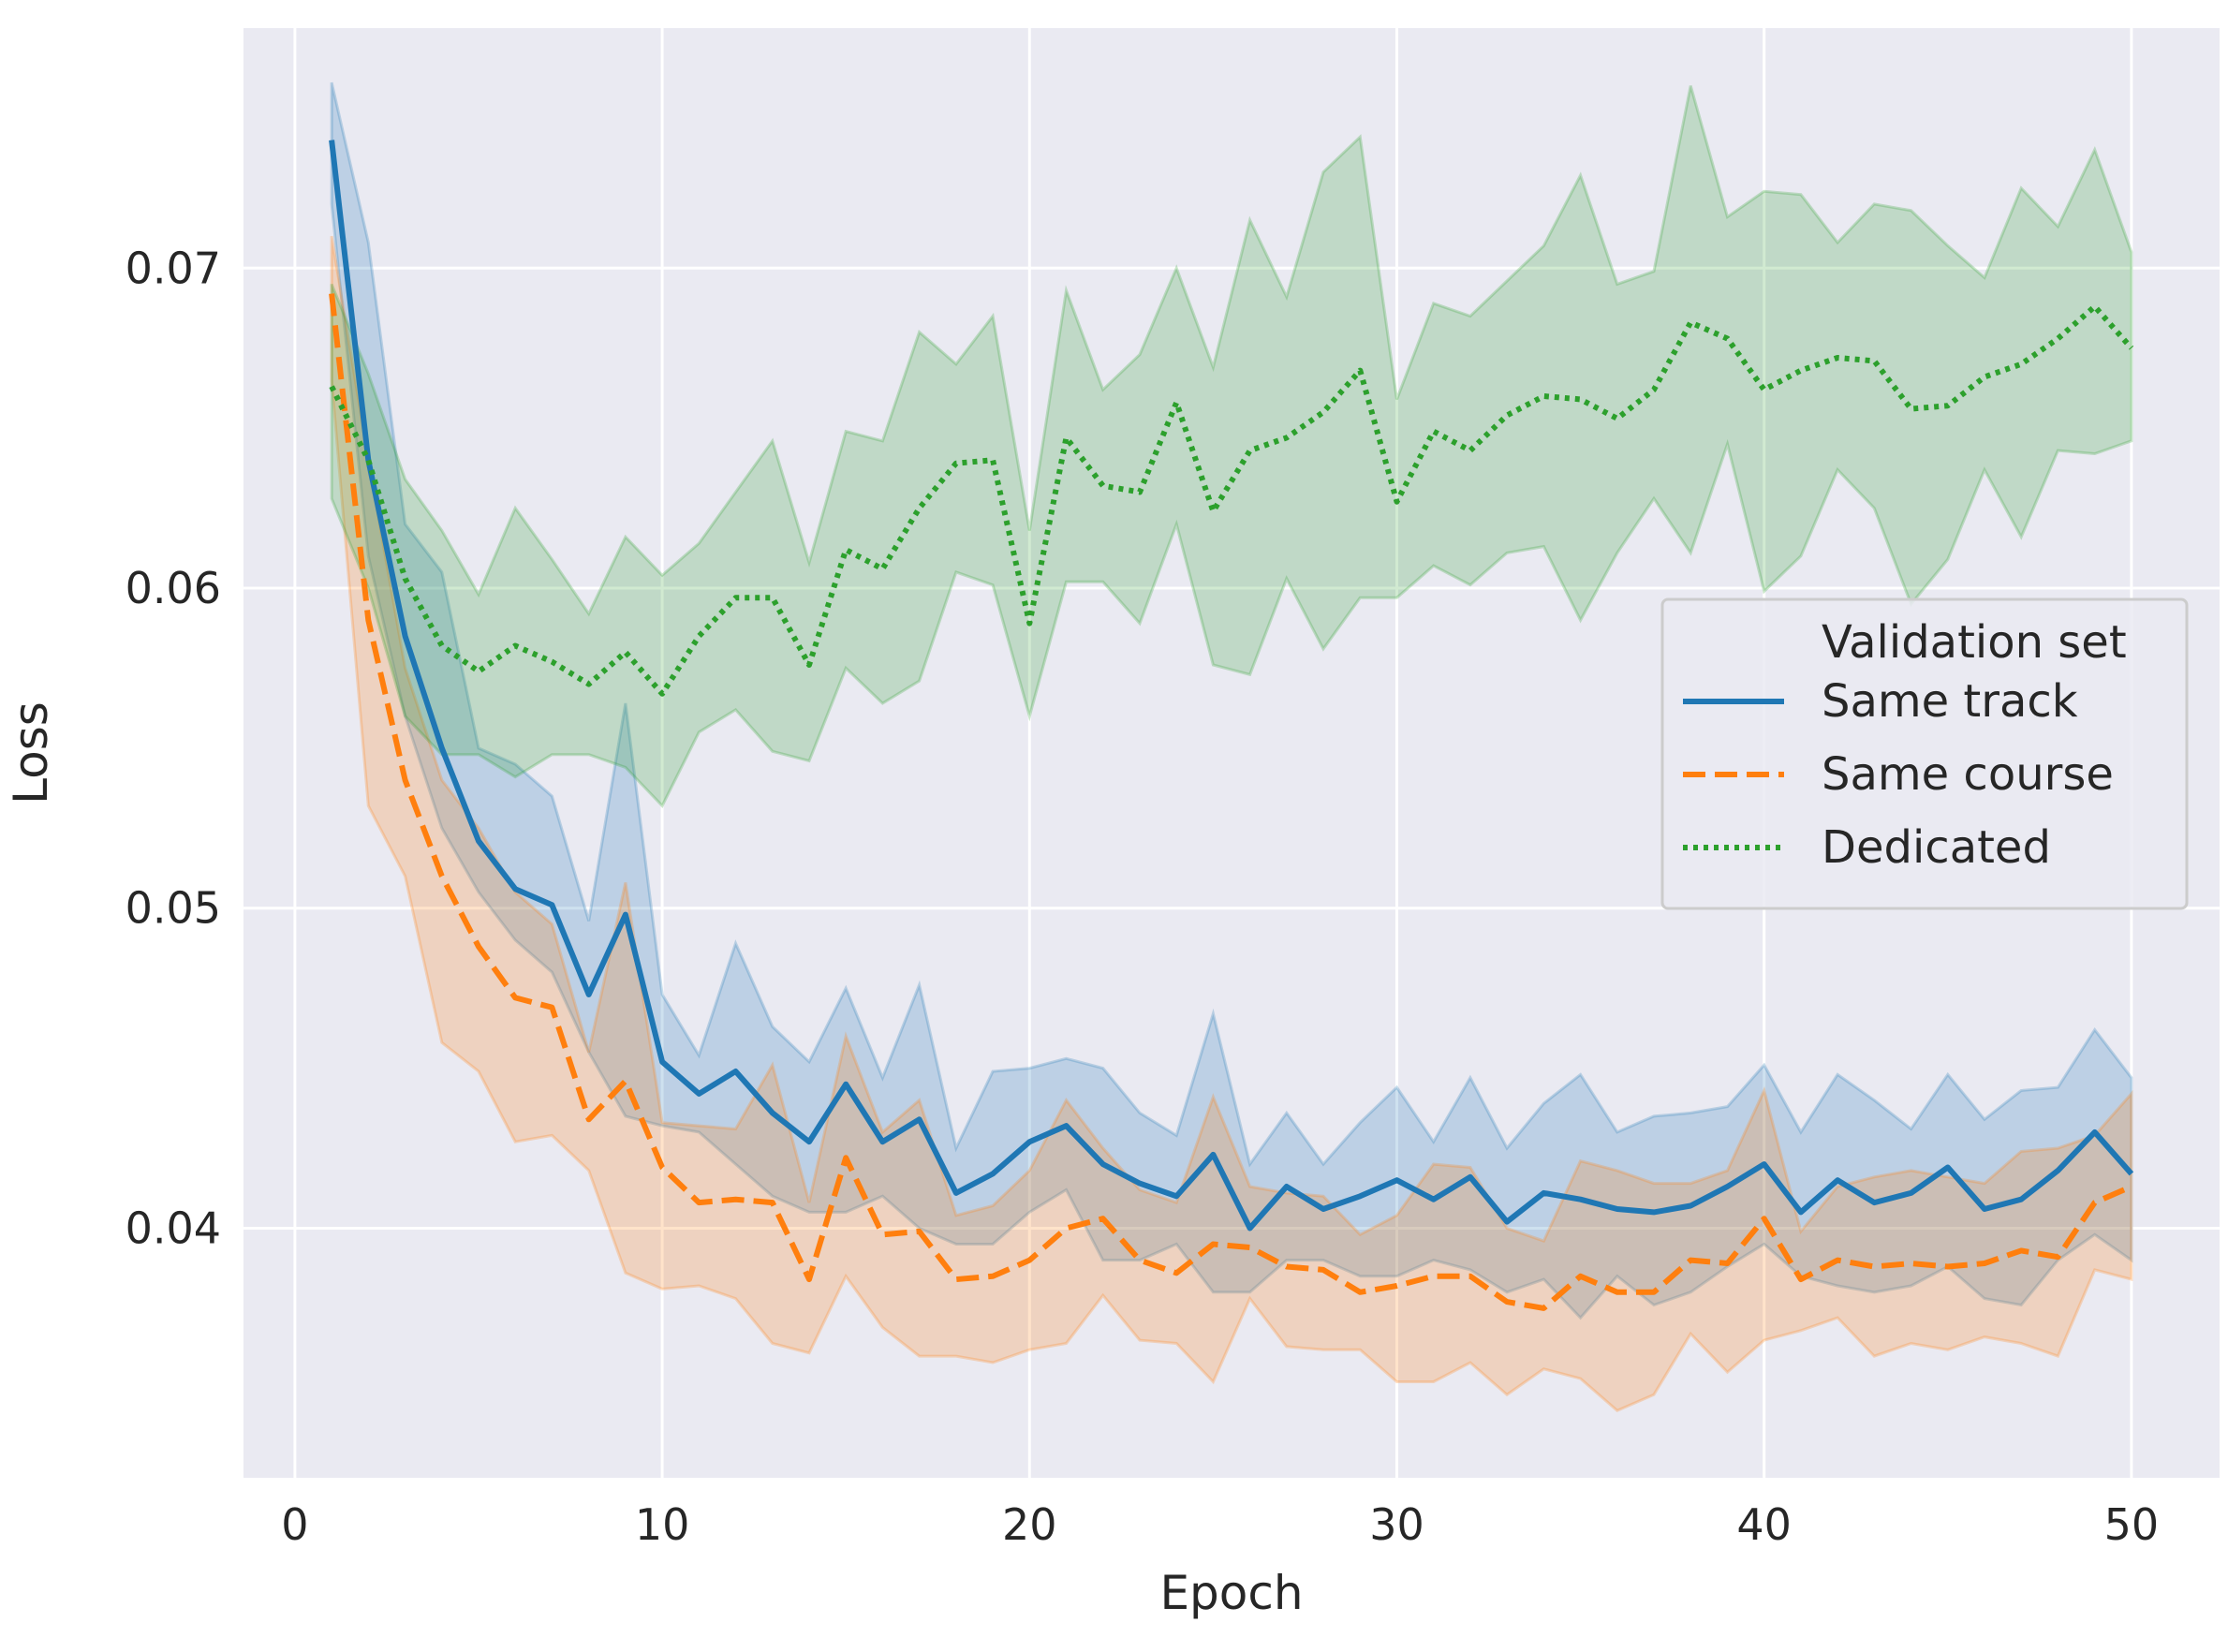  Describe the element at coordinates (1764, 1524) in the screenshot. I see `x-tick-label: 40` at that location.